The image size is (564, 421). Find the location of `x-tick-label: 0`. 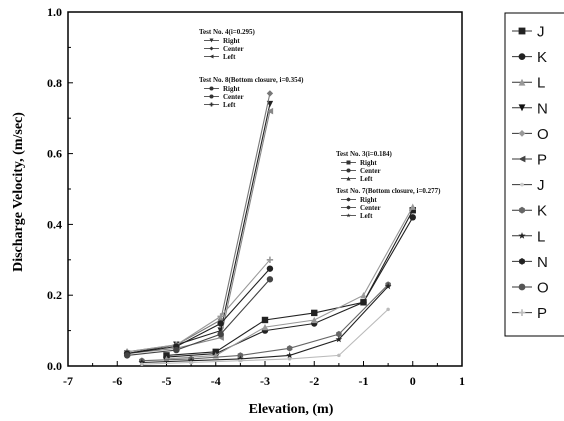

x-tick-label: 0 is located at coordinates (413, 381).